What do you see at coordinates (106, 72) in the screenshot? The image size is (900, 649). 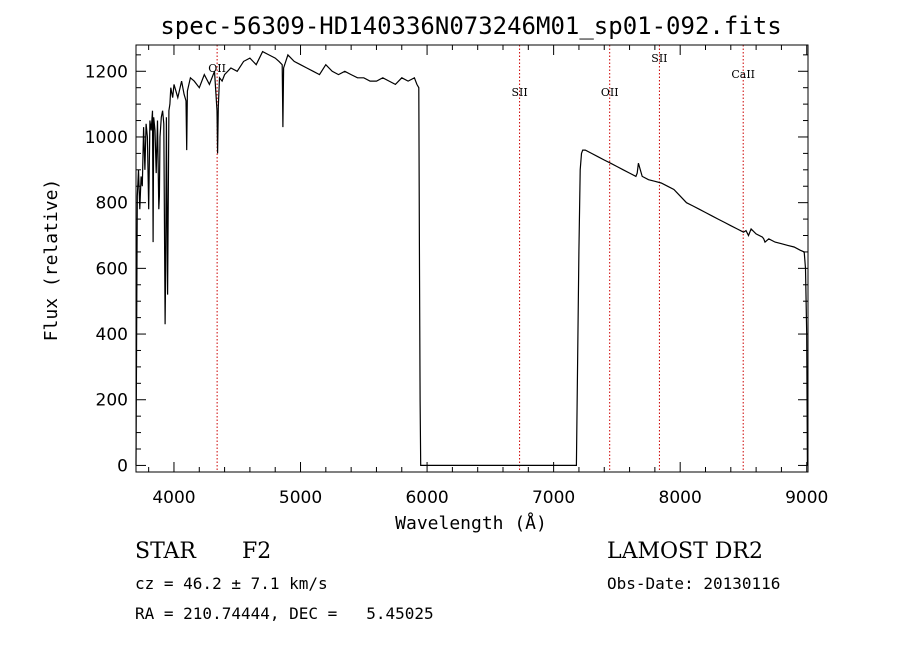 I see `y-tick-label: 1200` at bounding box center [106, 72].